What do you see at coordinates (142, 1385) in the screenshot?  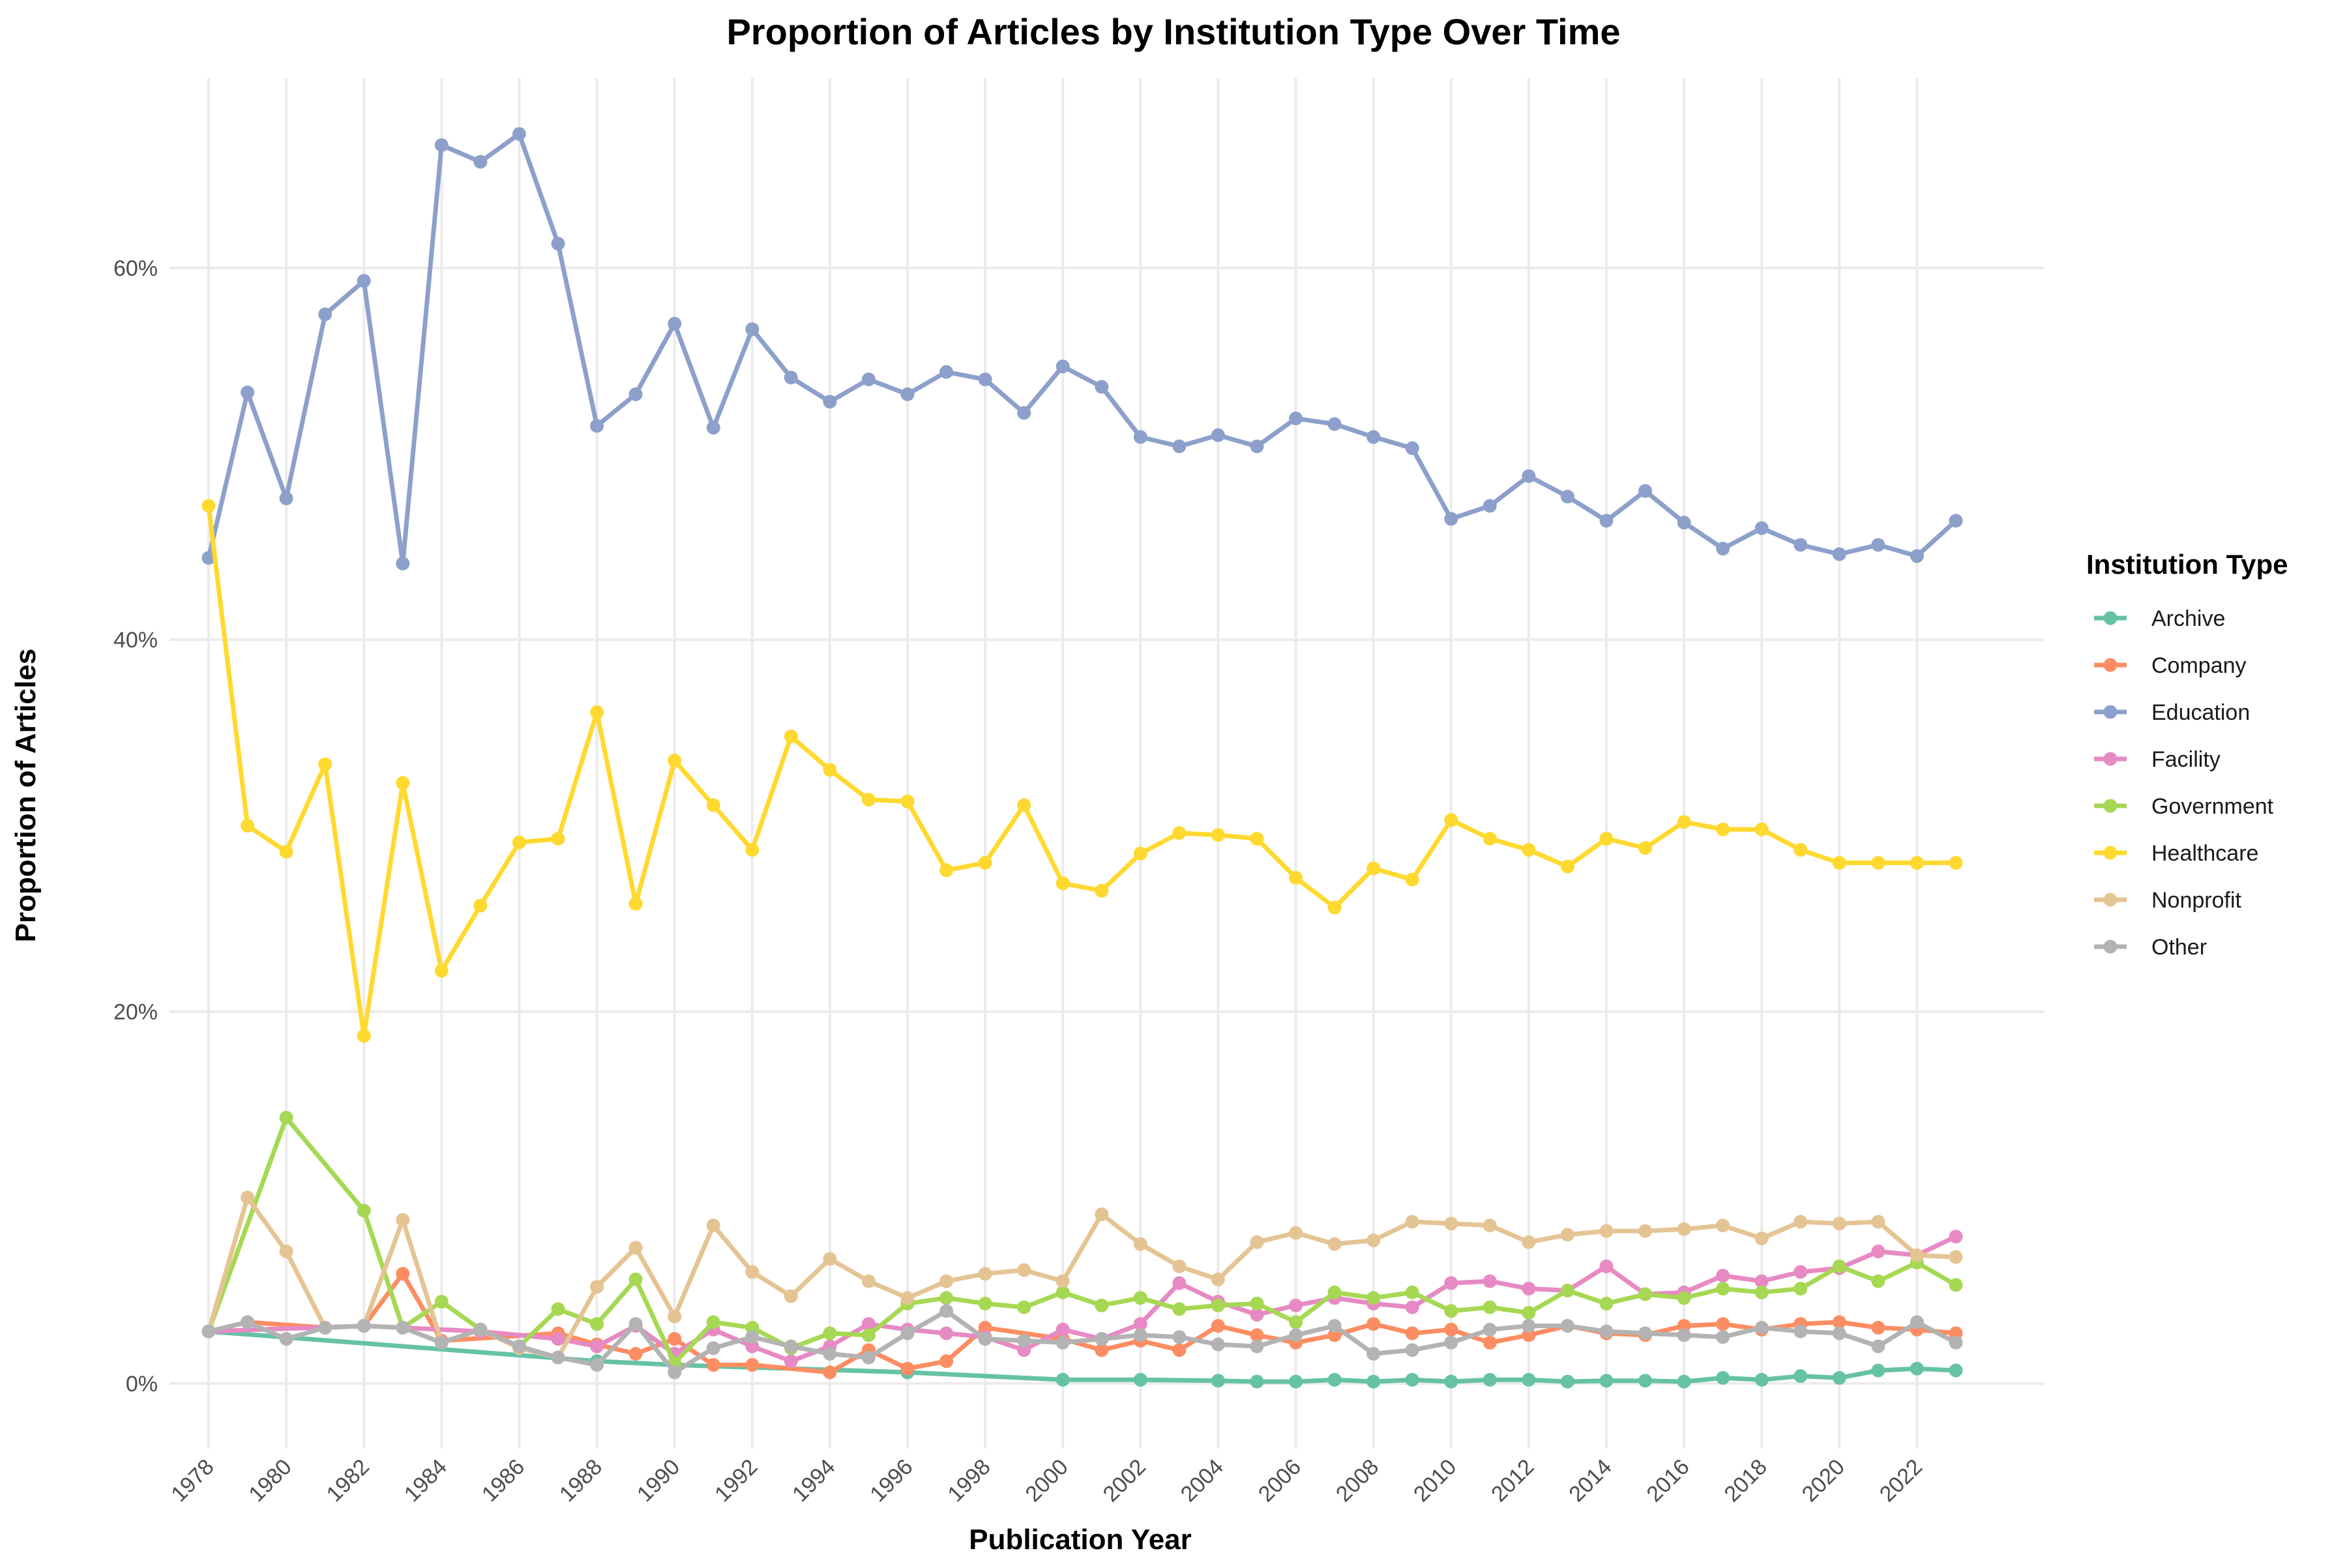 I see `y-tick-label: 0%` at bounding box center [142, 1385].